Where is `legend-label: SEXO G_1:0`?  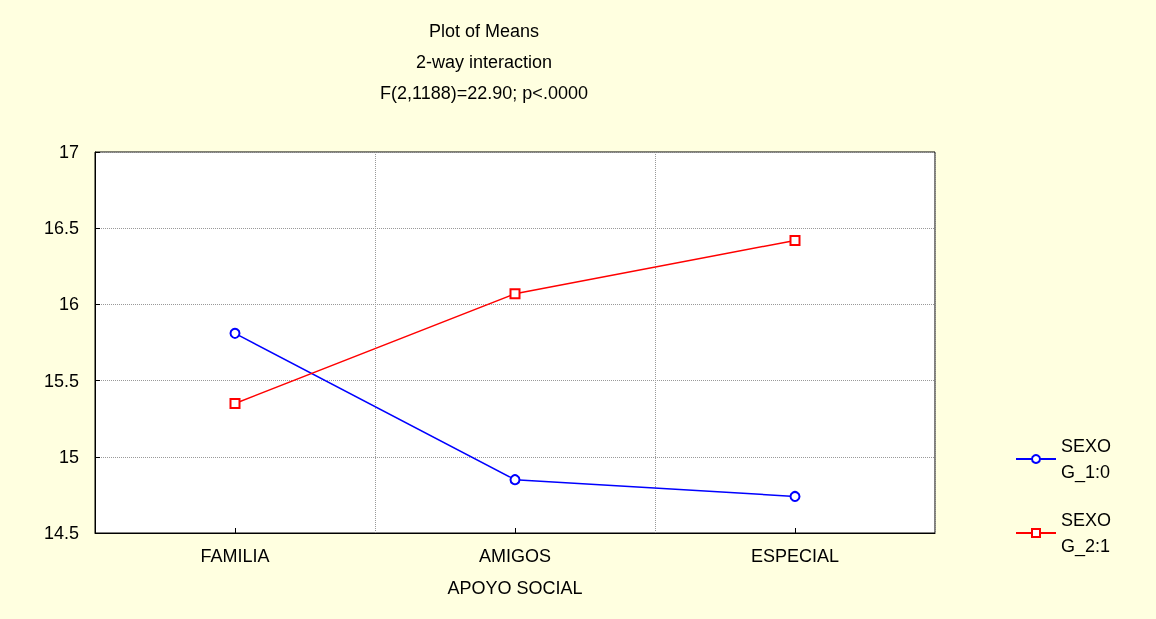
legend-label: SEXO G_1:0 is located at coordinates (1089, 459).